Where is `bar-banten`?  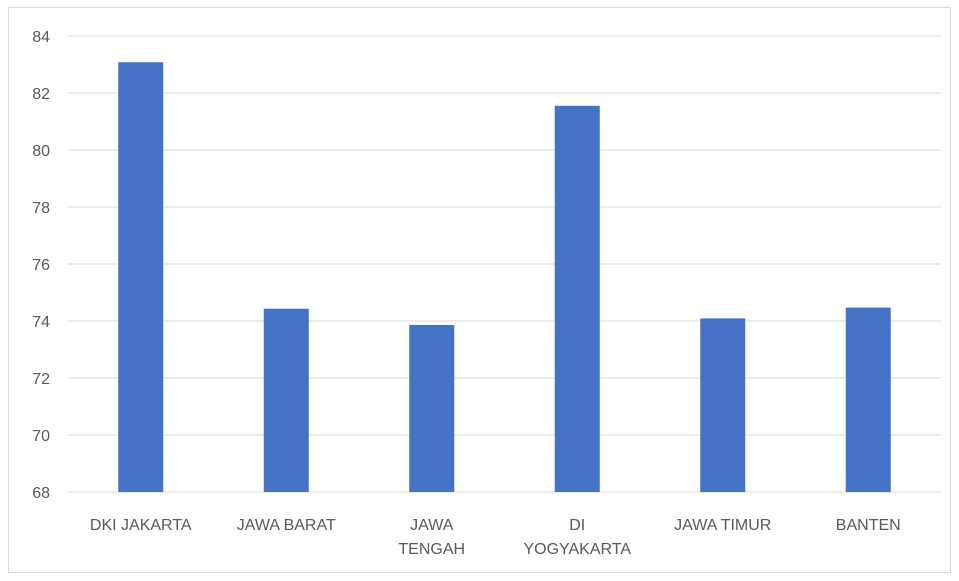
bar-banten is located at coordinates (868, 399).